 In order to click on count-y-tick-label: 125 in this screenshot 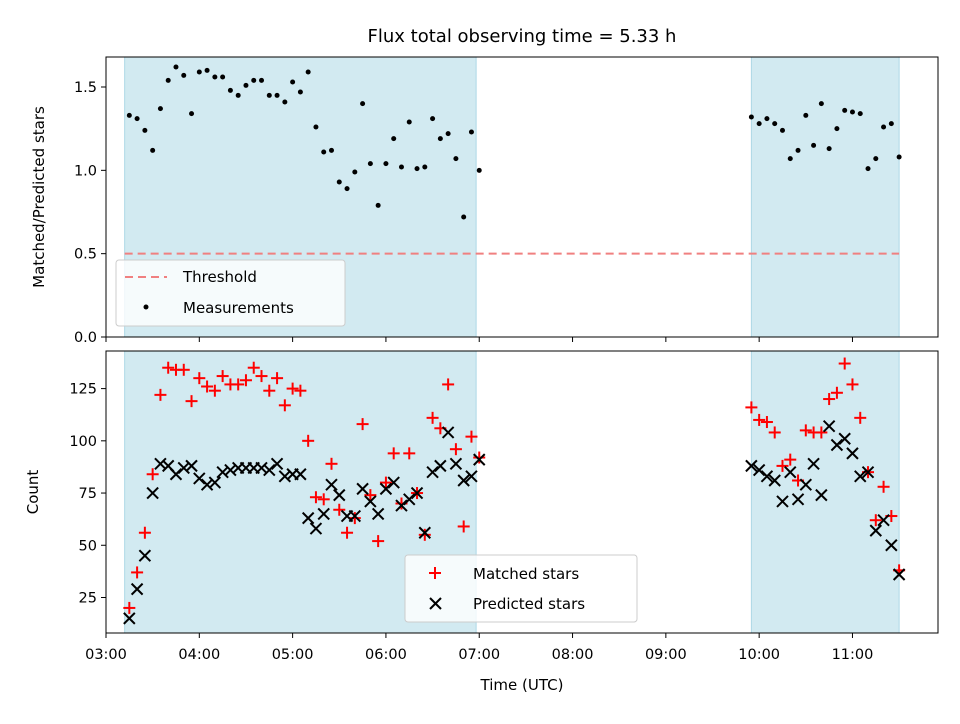, I will do `click(83, 390)`.